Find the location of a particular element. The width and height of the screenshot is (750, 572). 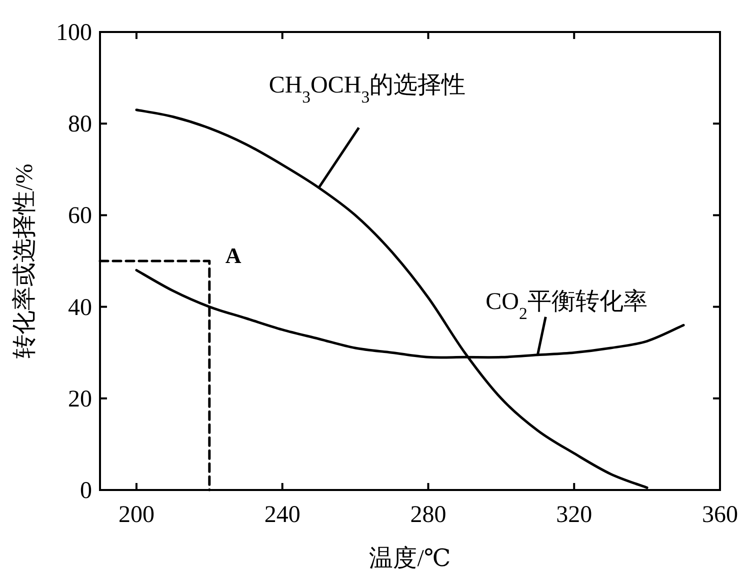

y-tick-label: 20 is located at coordinates (80, 399).